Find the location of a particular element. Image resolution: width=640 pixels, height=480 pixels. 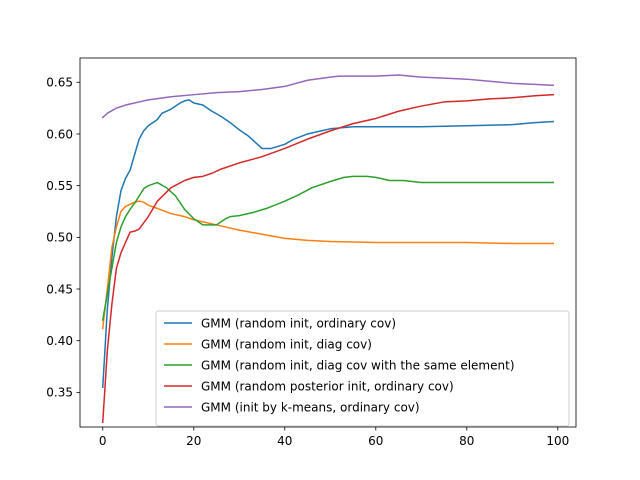

y-tick-label: 0.35 is located at coordinates (59, 393).